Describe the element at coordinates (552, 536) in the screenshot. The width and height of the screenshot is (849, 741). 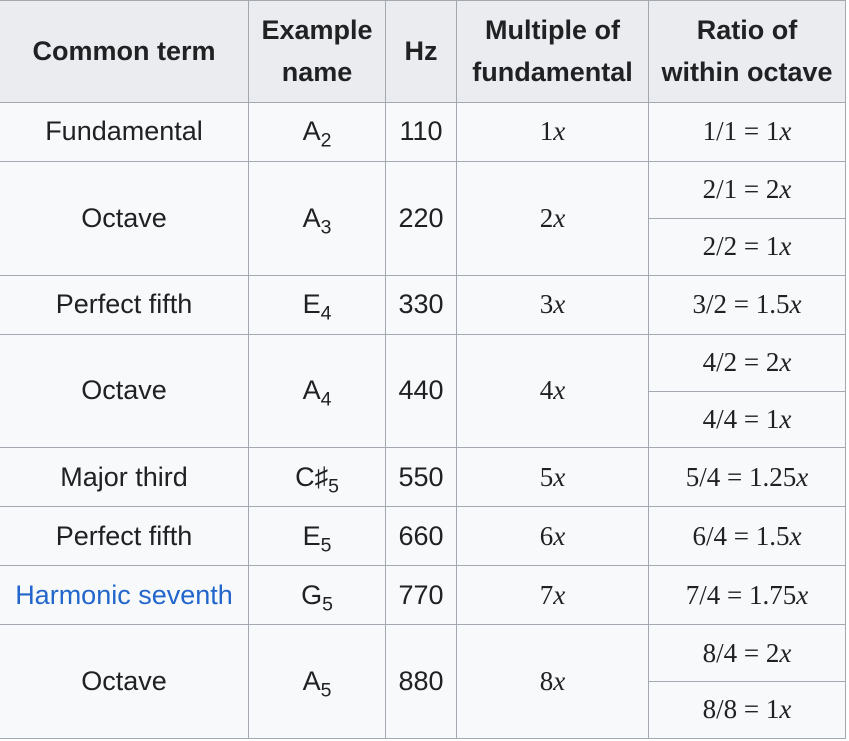
I see `cell-multiple: 6x` at that location.